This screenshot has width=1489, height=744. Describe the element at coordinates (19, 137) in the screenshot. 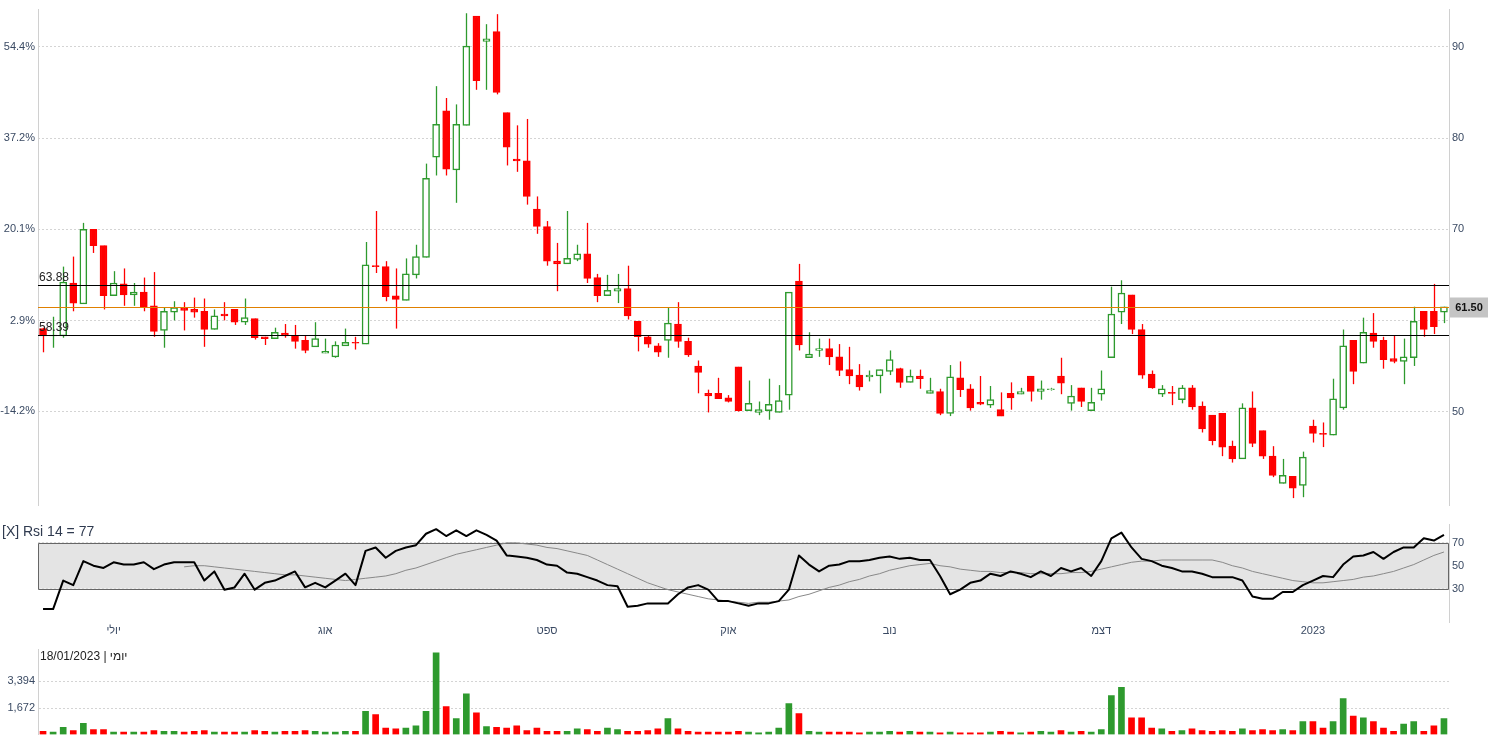

I see `y2-tick-label: 37.2%` at that location.